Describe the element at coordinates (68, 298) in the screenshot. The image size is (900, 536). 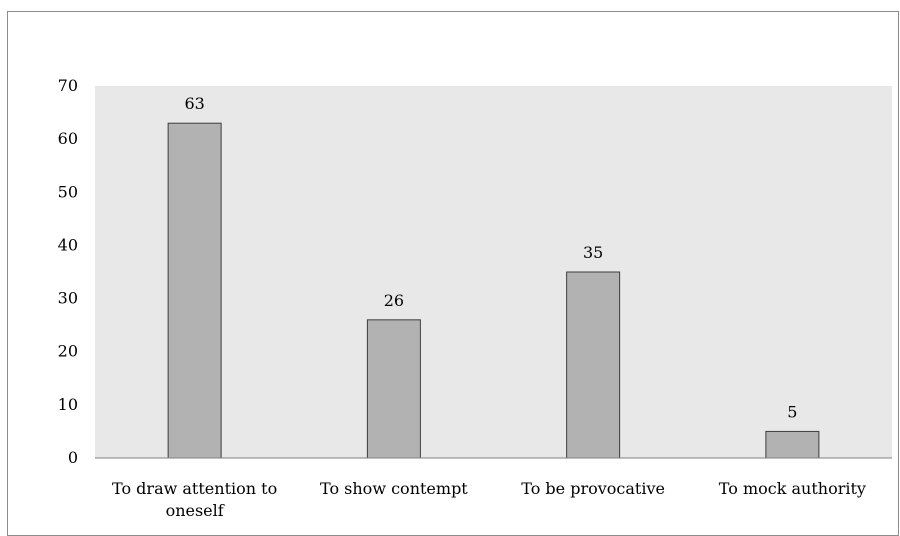
I see `y-tick-label: 30` at that location.